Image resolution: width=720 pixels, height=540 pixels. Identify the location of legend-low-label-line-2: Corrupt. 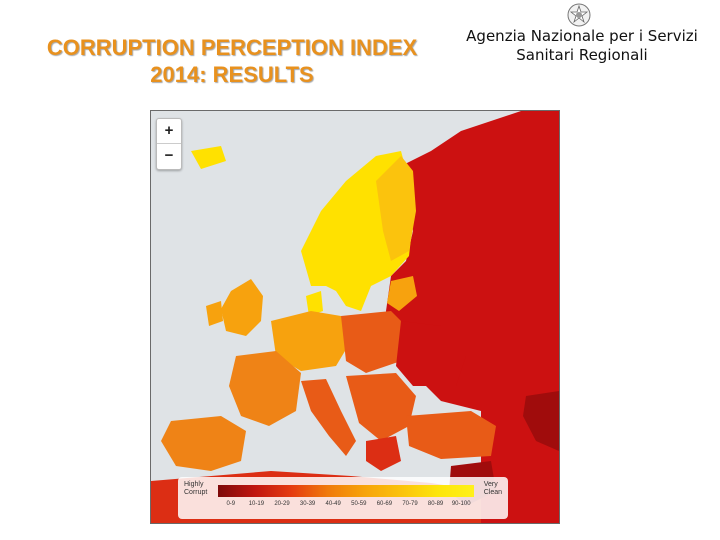
(196, 492).